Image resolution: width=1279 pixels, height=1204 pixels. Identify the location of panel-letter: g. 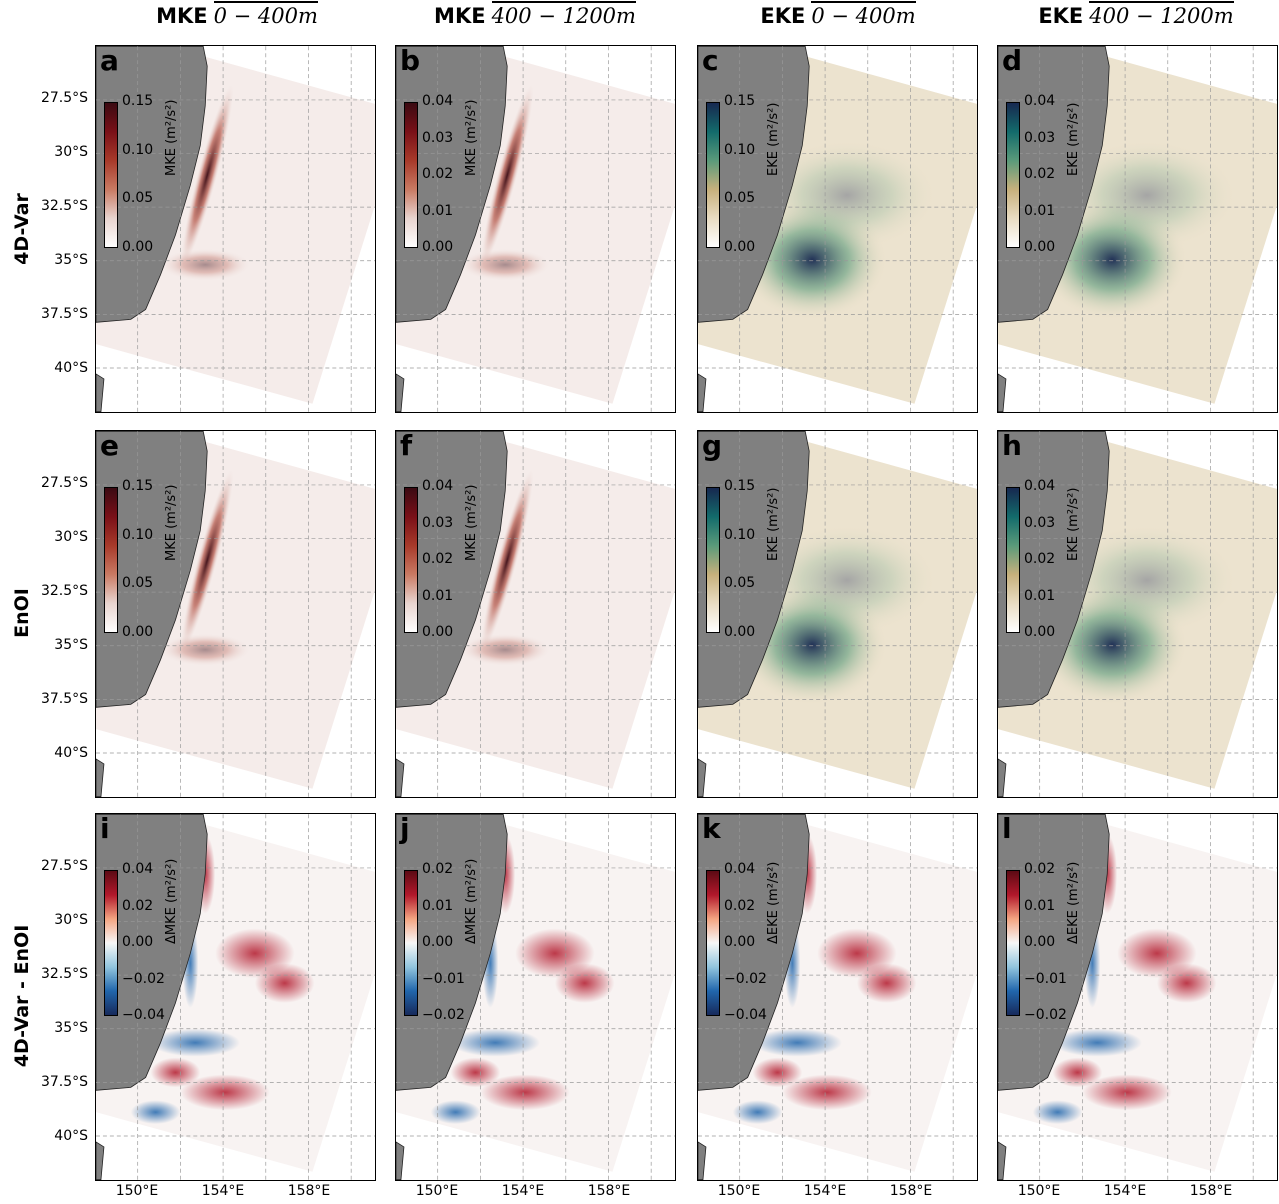
(712, 446).